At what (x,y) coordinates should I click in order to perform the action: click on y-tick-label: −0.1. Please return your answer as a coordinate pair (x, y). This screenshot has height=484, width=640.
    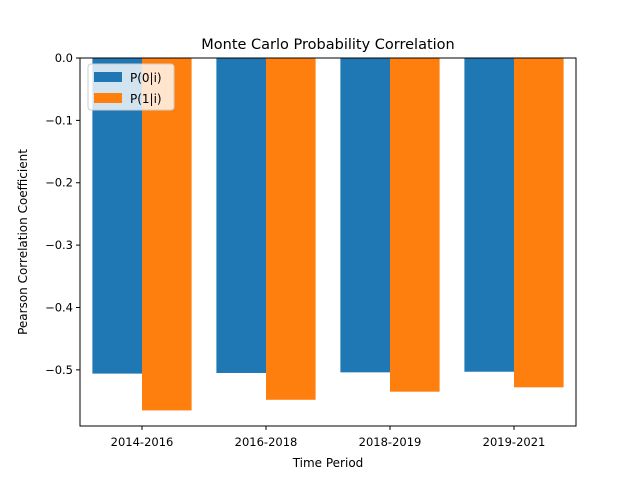
    Looking at the image, I should click on (59, 120).